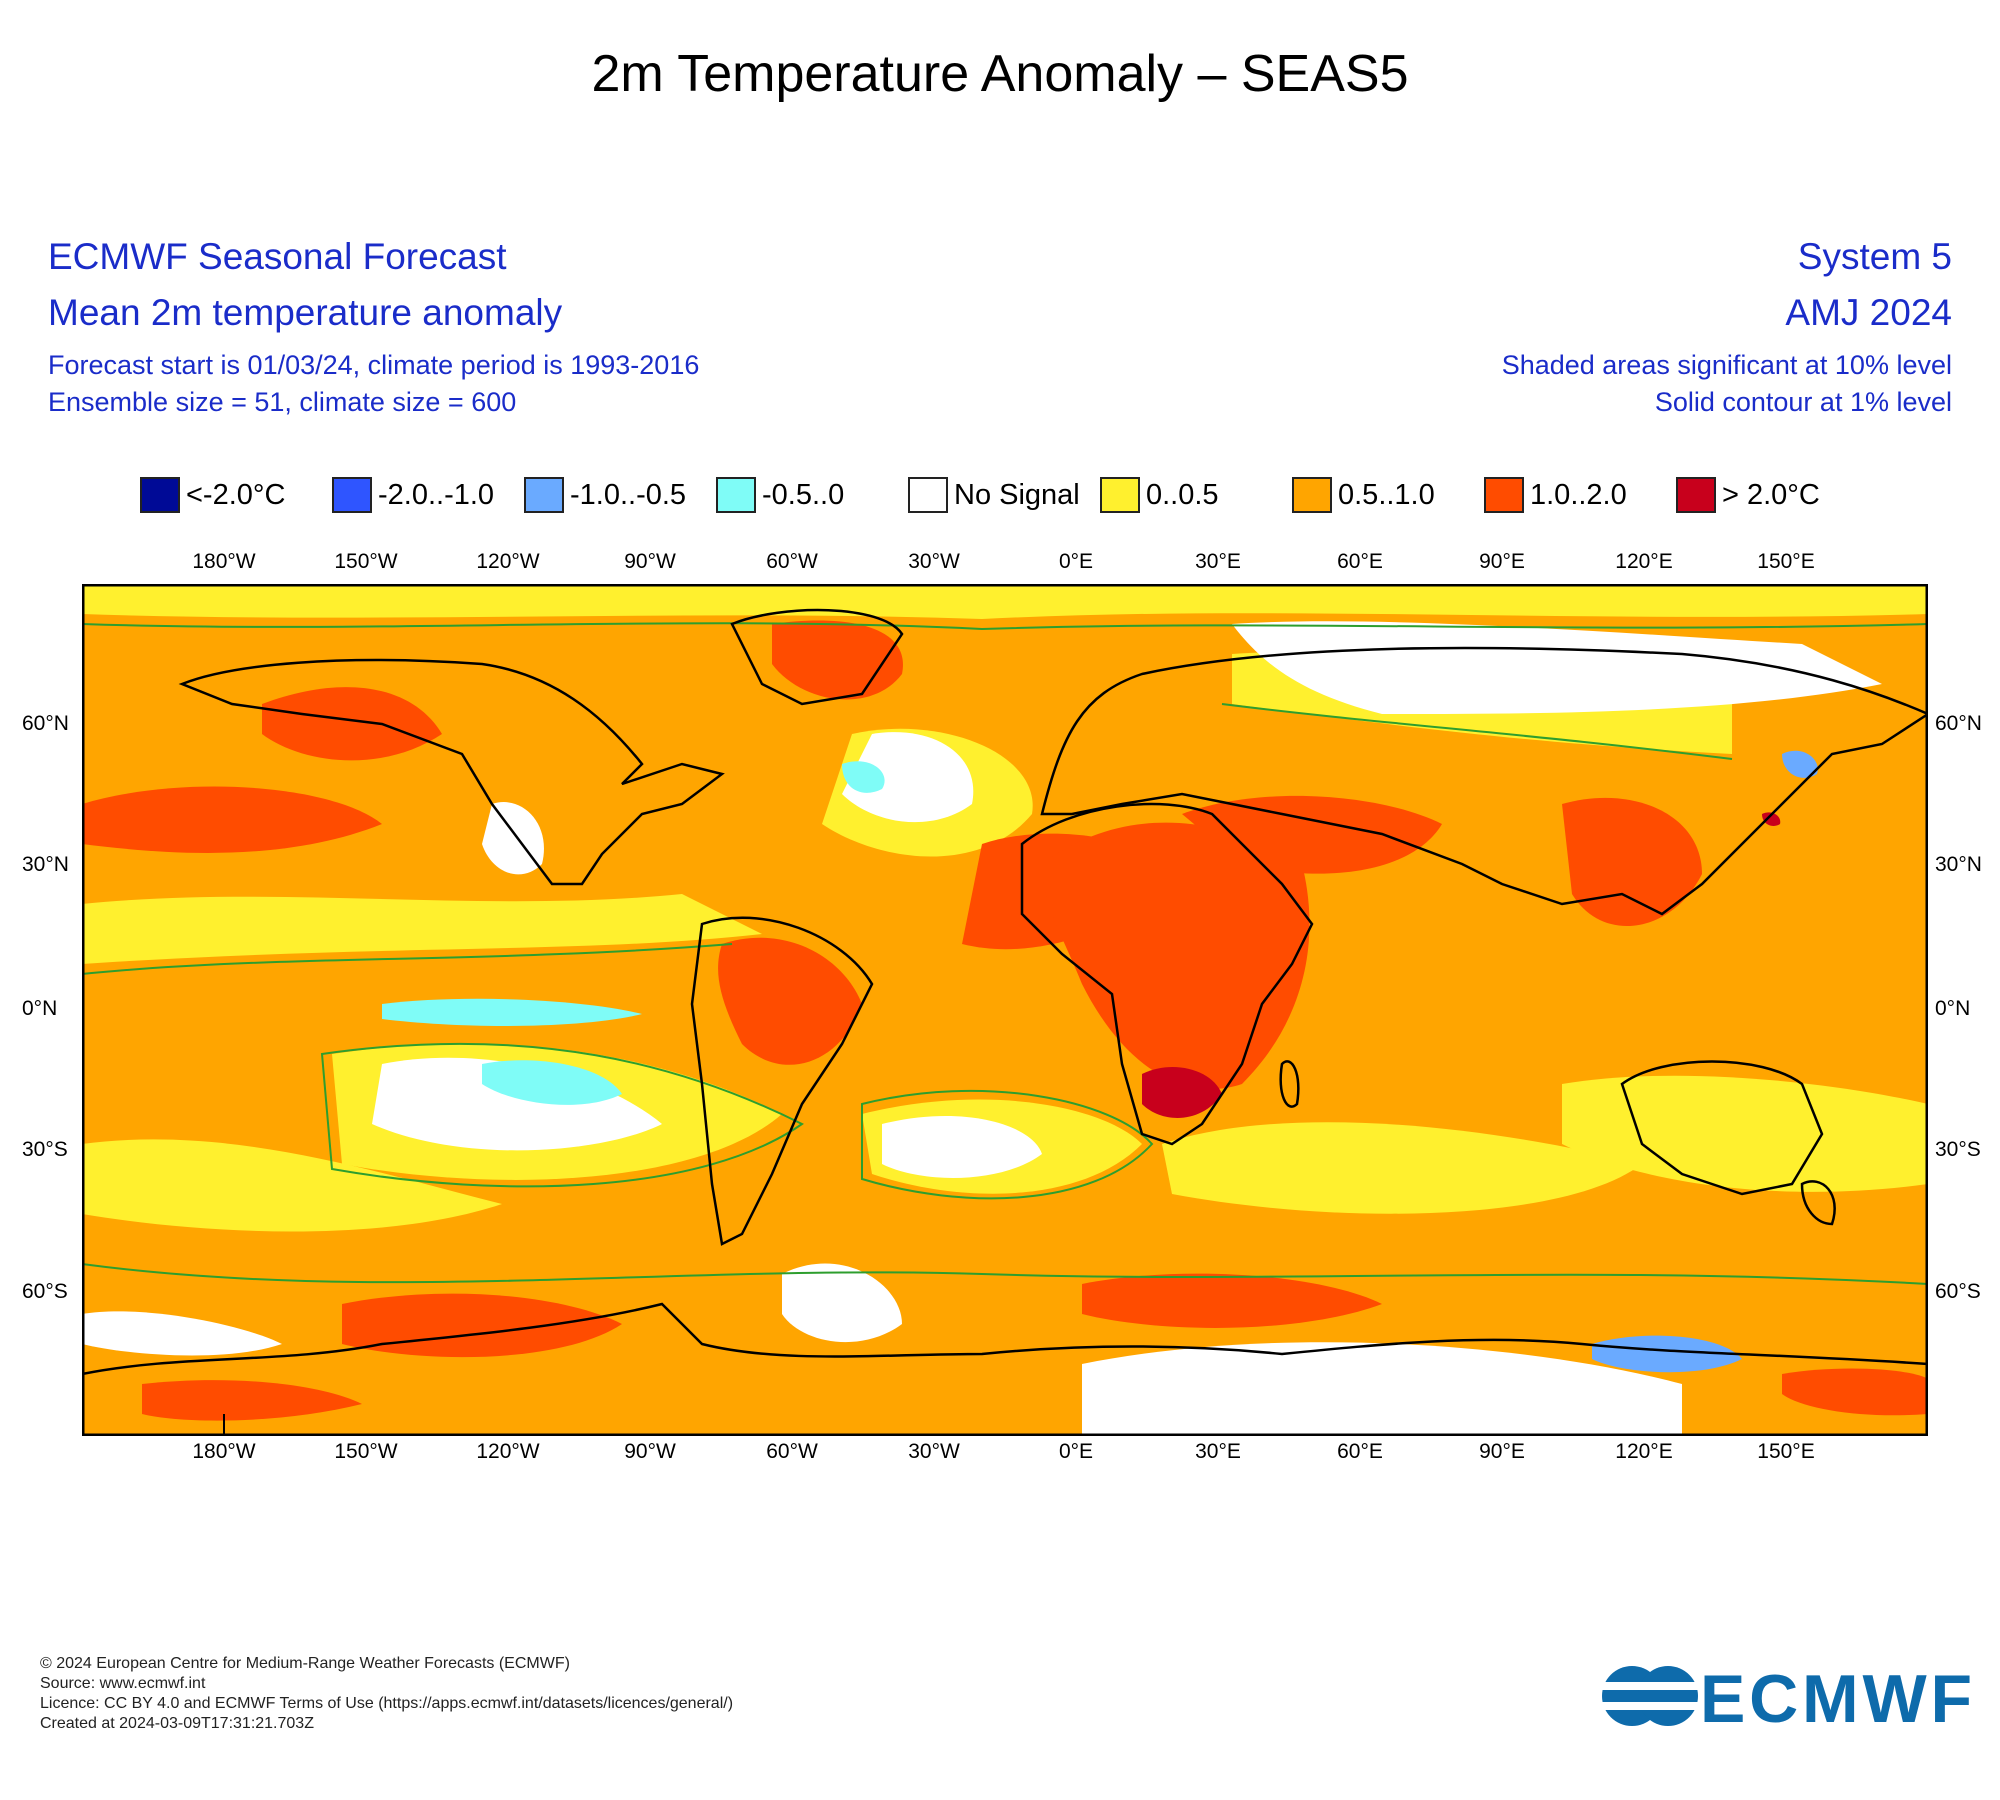 This screenshot has width=2000, height=1800. What do you see at coordinates (908, 777) in the screenshot?
I see `north-atlantic-no-signal` at bounding box center [908, 777].